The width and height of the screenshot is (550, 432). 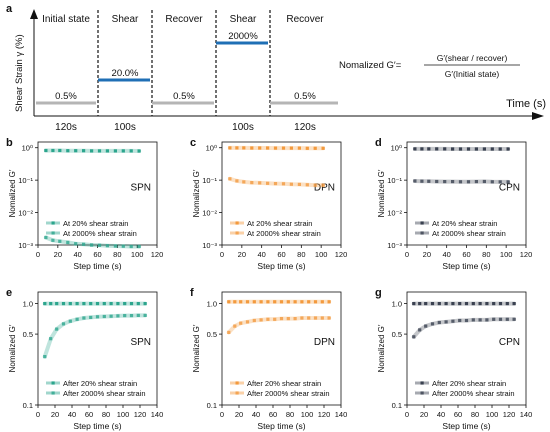 What do you see at coordinates (301, 254) in the screenshot?
I see `x-tick-label: 80` at bounding box center [301, 254].